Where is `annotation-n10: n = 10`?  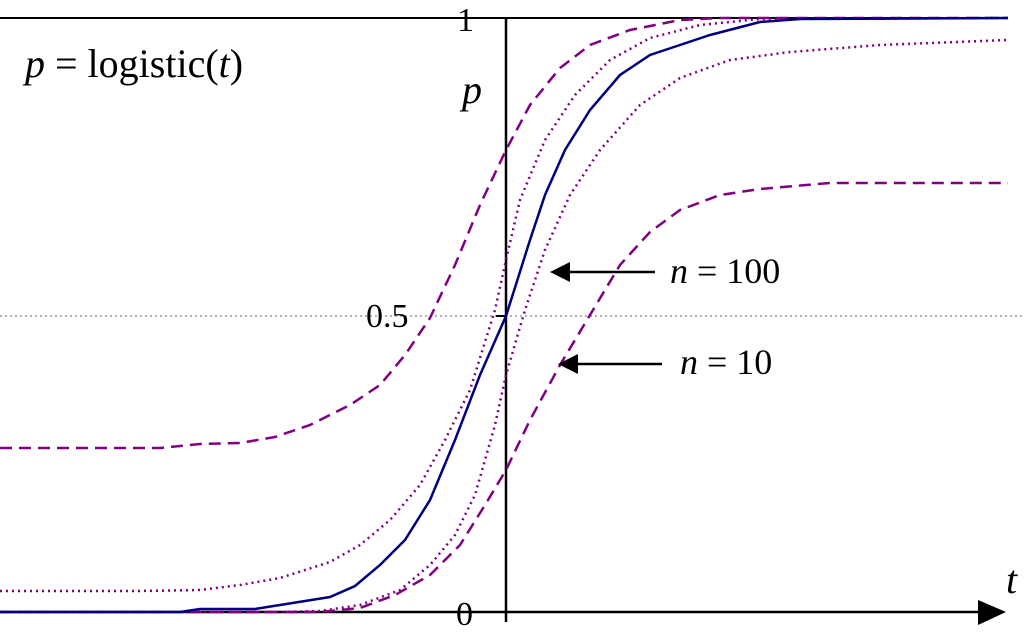 annotation-n10: n = 10 is located at coordinates (726, 362).